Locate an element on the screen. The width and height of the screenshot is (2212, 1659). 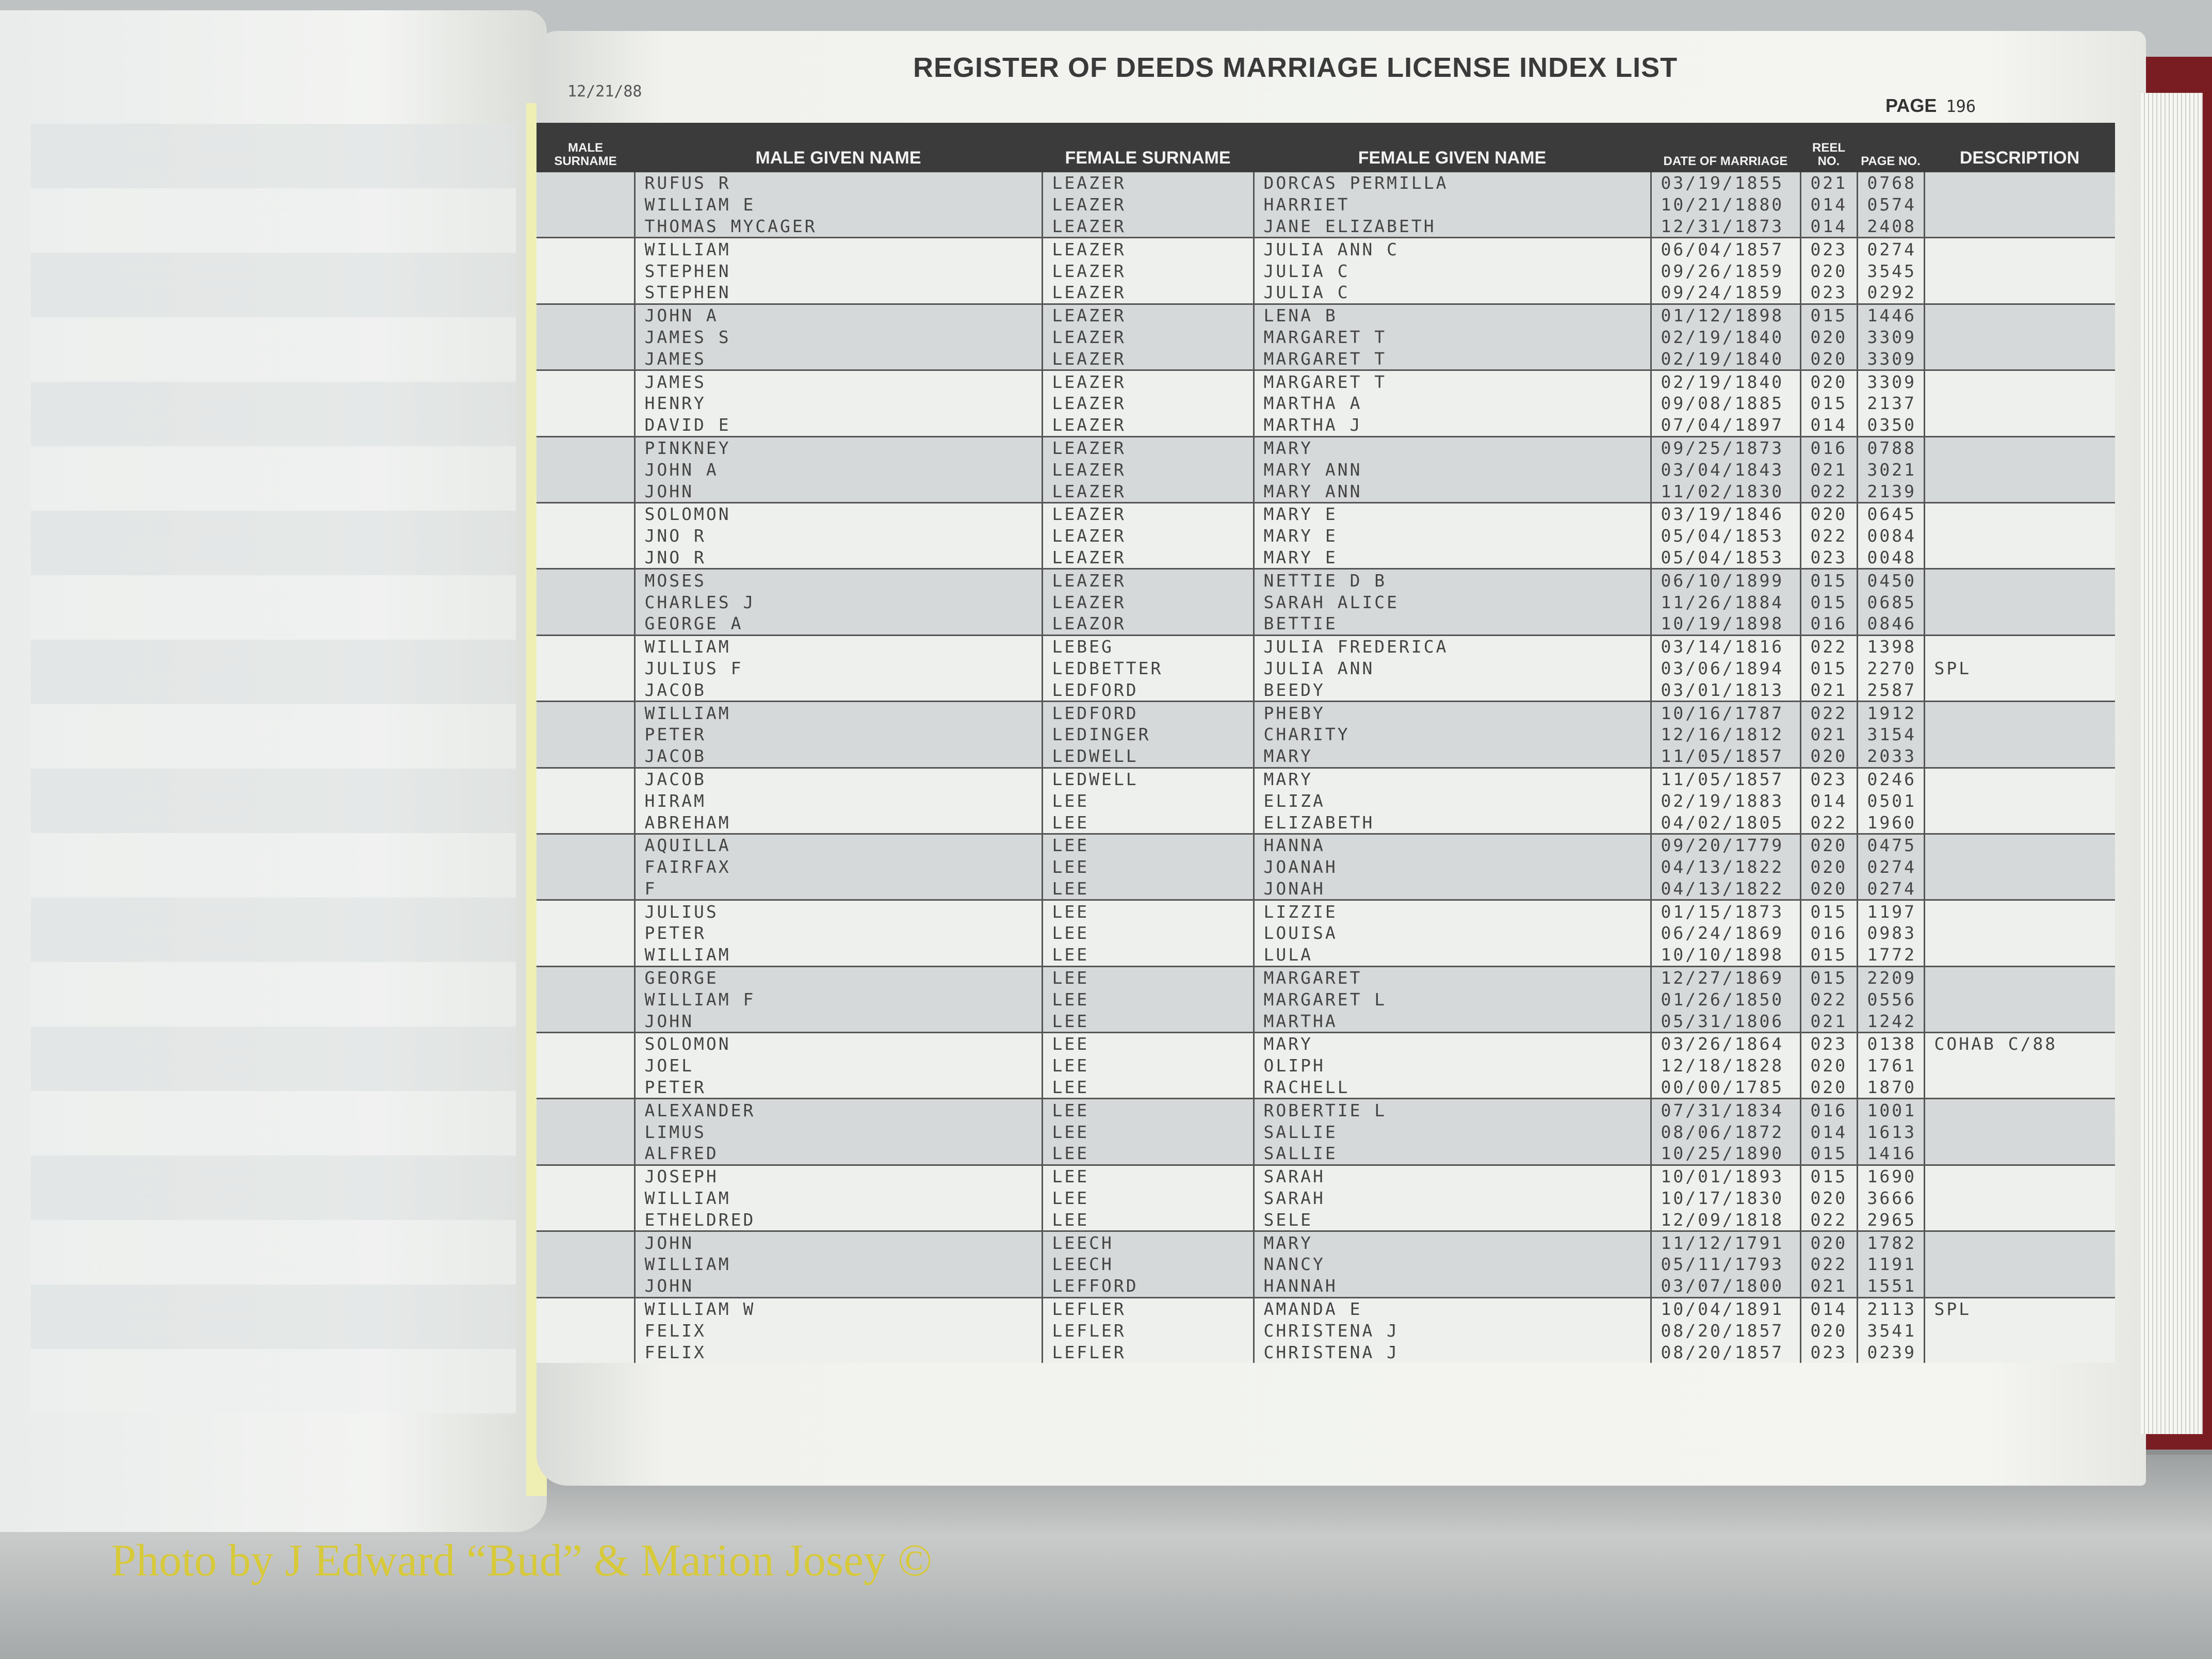
cell-female-given-name: HANNAH is located at coordinates (1452, 1286).